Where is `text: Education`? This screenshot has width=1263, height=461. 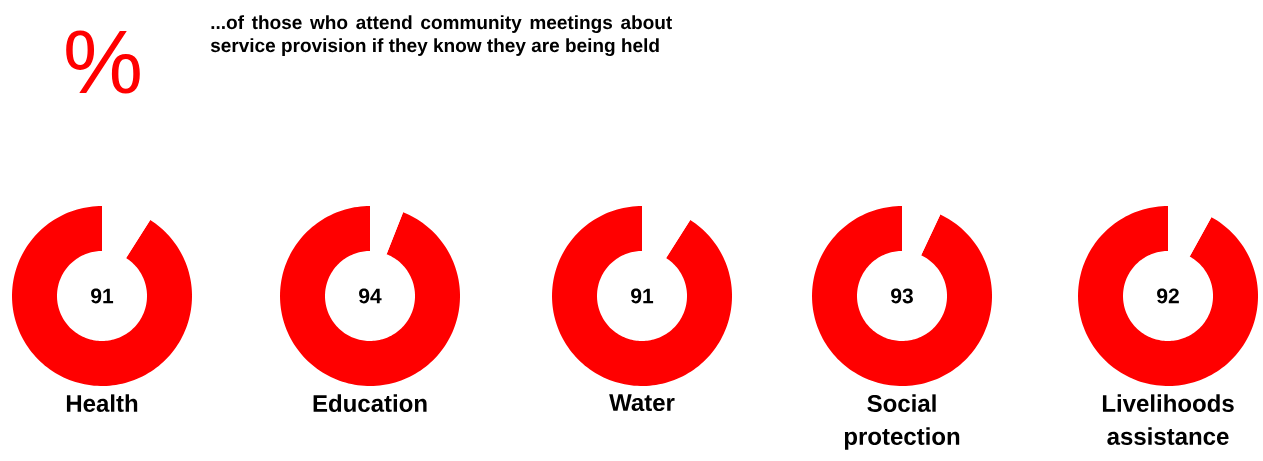 text: Education is located at coordinates (370, 403).